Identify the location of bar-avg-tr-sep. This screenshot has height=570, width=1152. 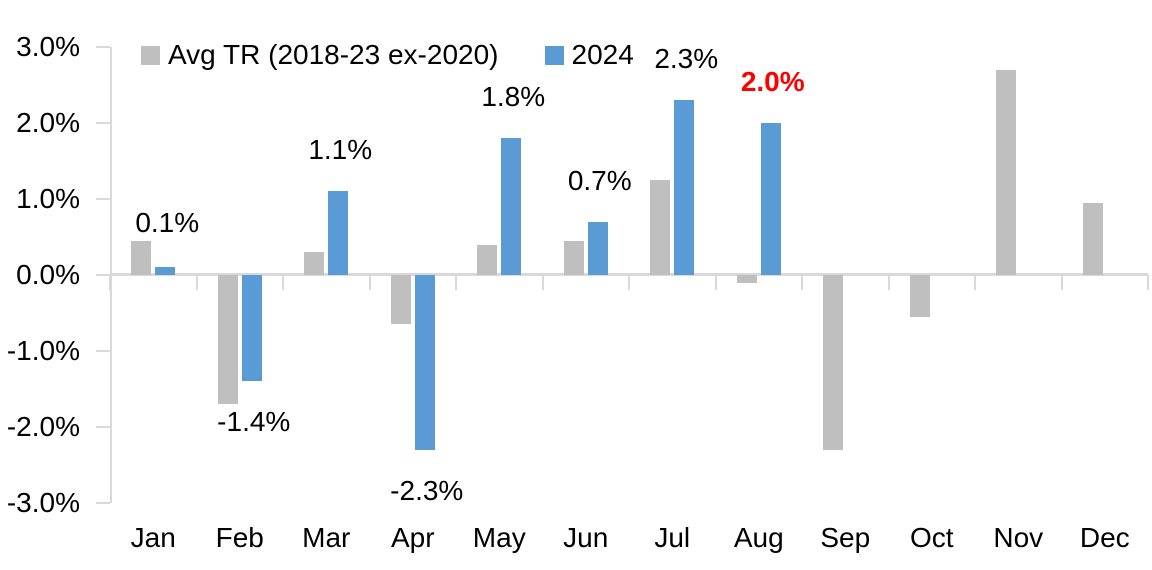
(833, 362).